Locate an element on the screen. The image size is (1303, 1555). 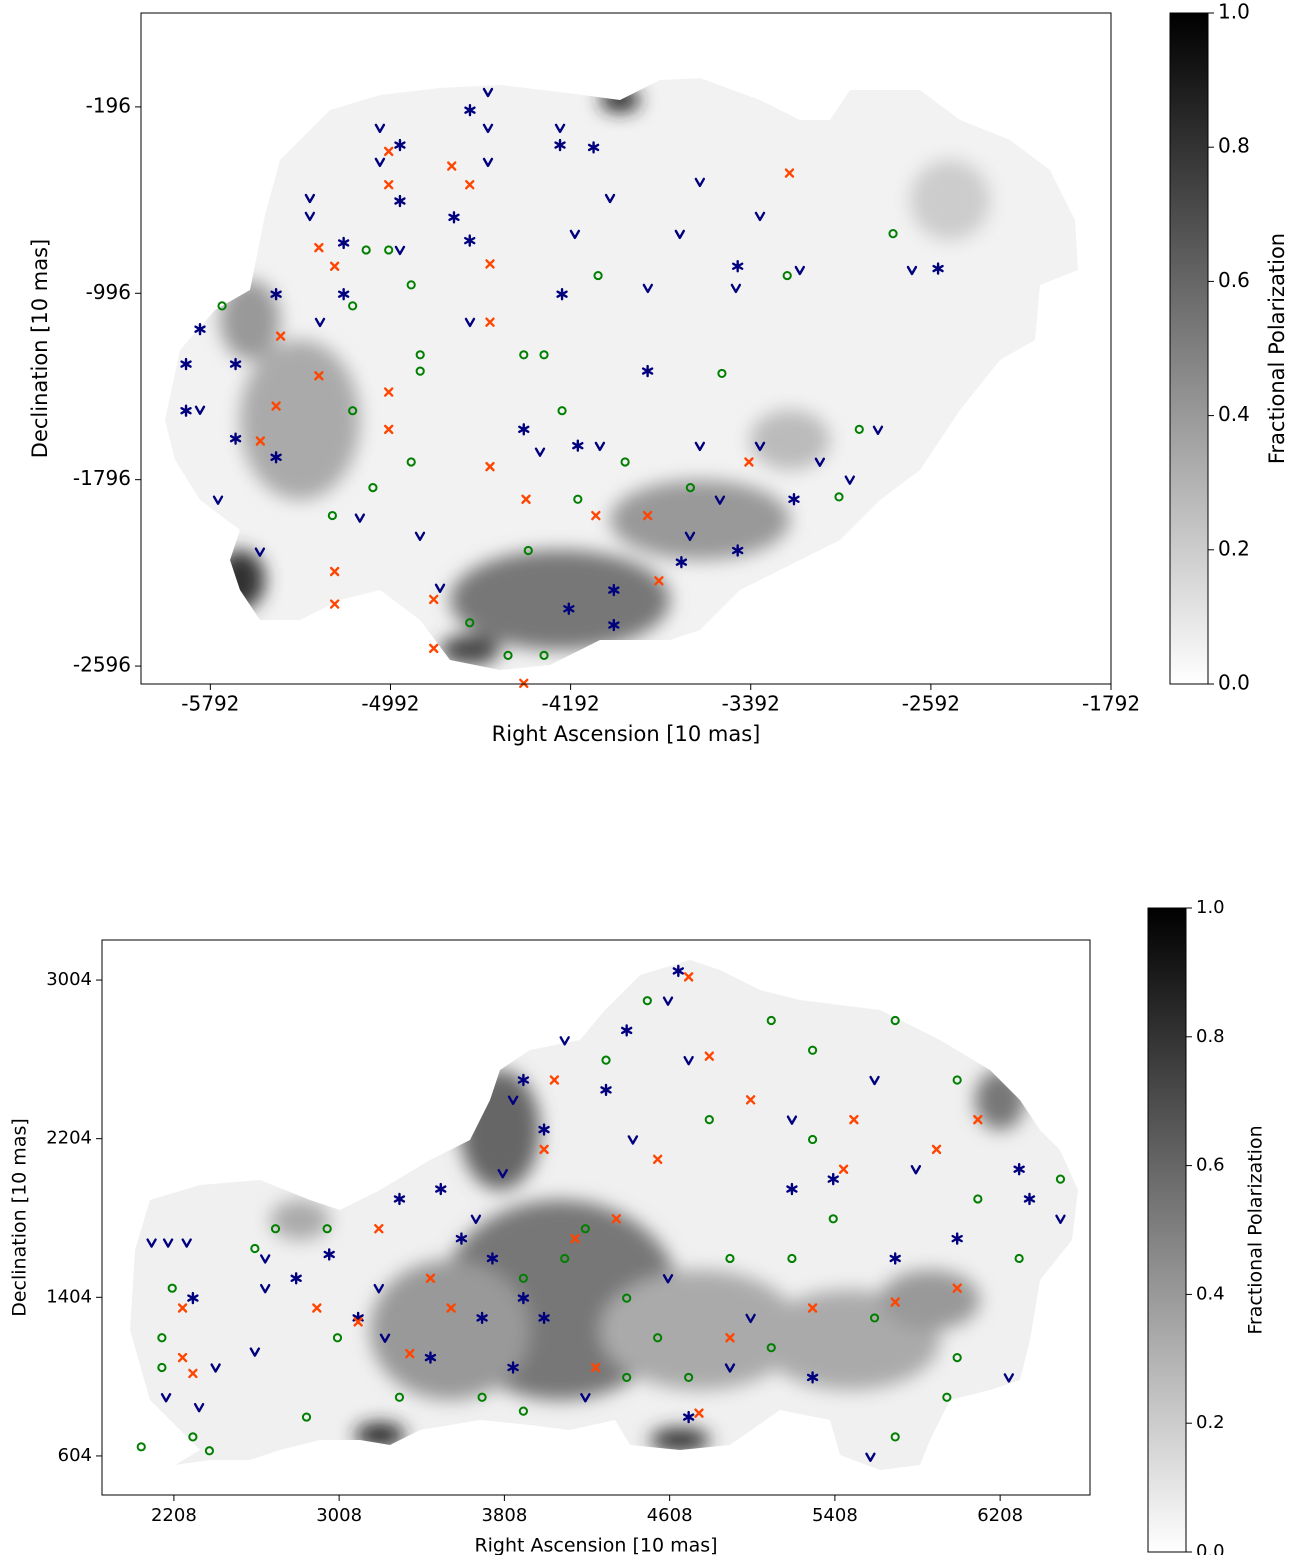
colorbar-label: Fractional Polarization is located at coordinates (1256, 1229).